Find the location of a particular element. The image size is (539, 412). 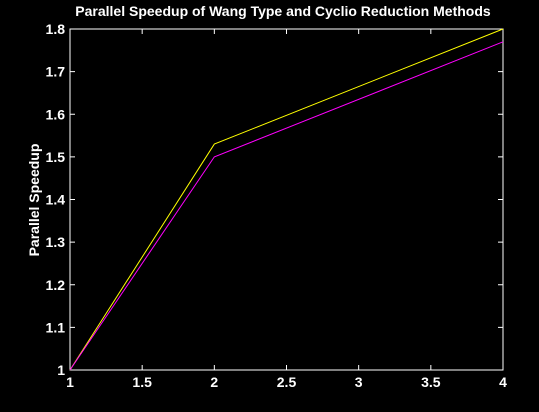

x-tick-label: 1 is located at coordinates (70, 382).